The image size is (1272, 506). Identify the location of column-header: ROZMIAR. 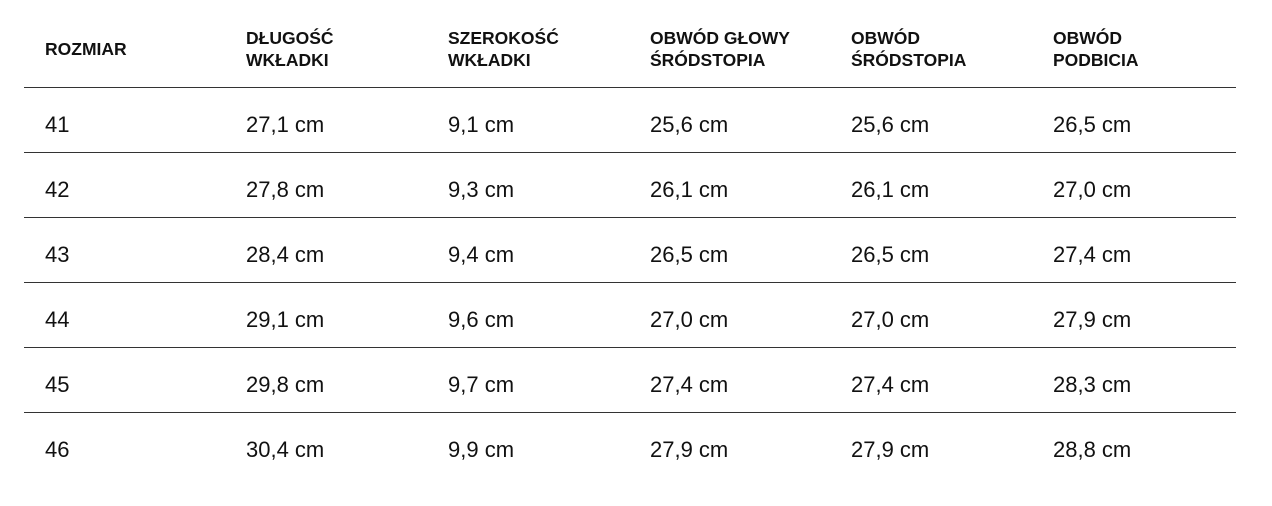
(86, 49).